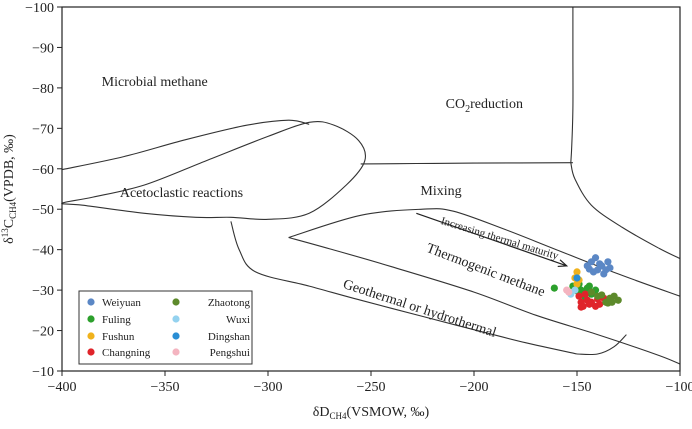 The height and width of the screenshot is (429, 692). I want to click on region-label-0: Microbial methane, so click(155, 82).